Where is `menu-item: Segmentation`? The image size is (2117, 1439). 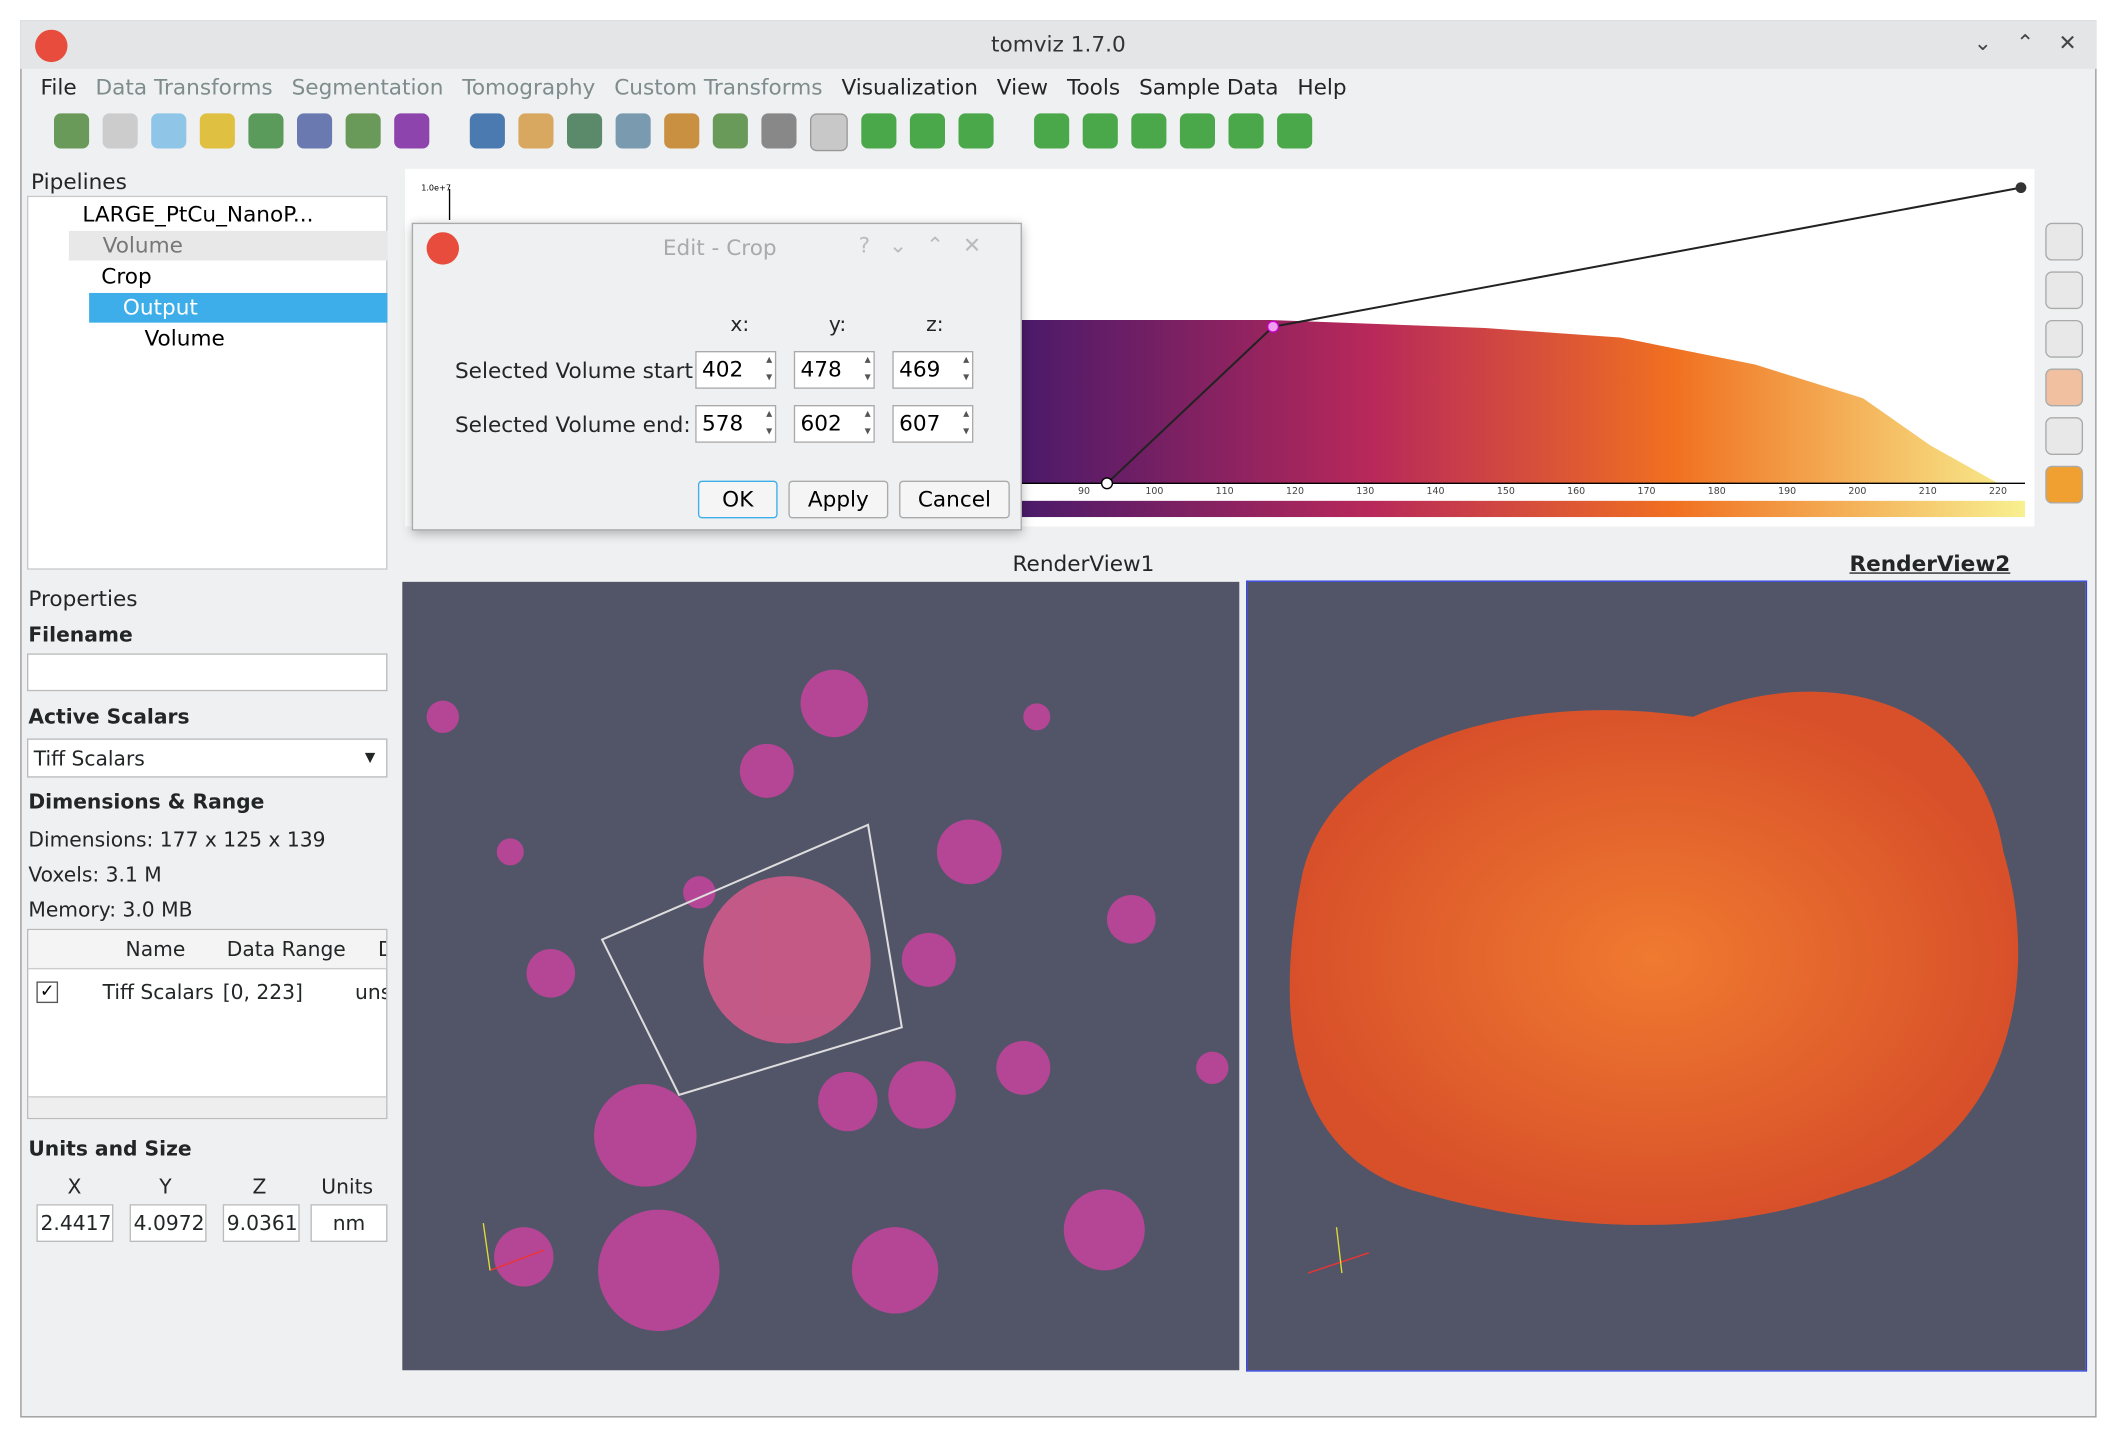 menu-item: Segmentation is located at coordinates (367, 87).